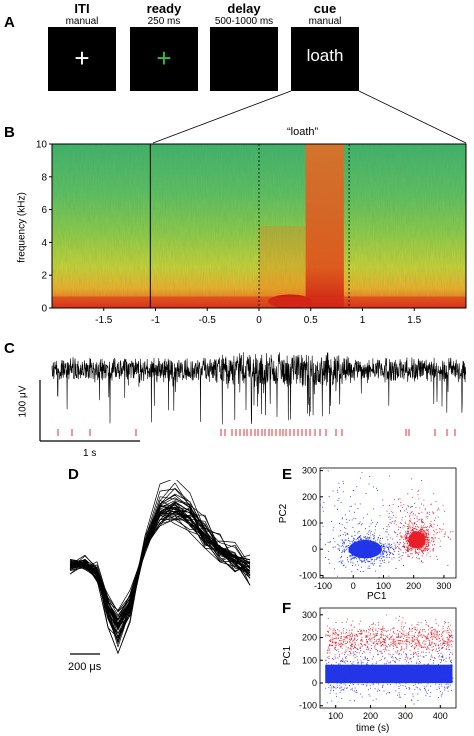  What do you see at coordinates (303, 132) in the screenshot?
I see `word-annotation: “loath”` at bounding box center [303, 132].